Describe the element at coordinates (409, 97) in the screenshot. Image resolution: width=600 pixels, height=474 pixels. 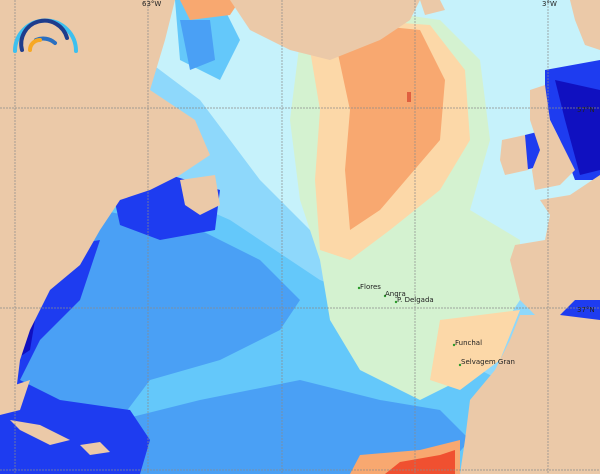
I see `field-red-spot` at that location.